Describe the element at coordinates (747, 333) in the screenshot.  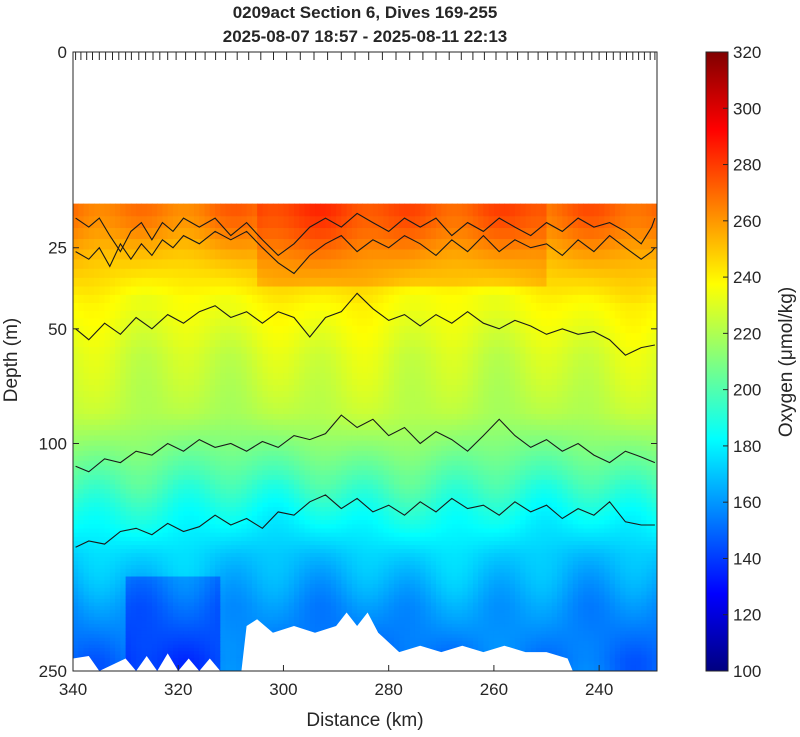
I see `colorbar-tick-label: 220` at that location.